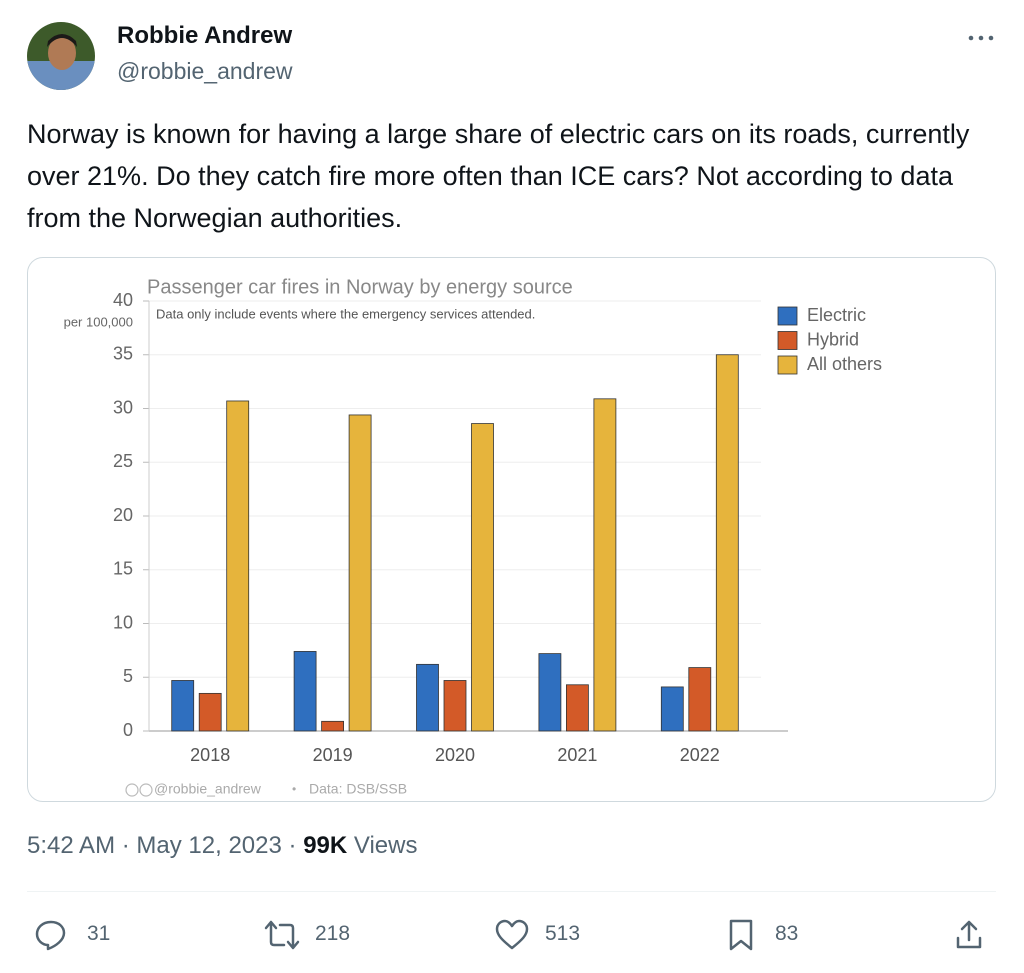 Image resolution: width=1024 pixels, height=973 pixels. Describe the element at coordinates (71, 845) in the screenshot. I see `time: 5:42 AM` at that location.